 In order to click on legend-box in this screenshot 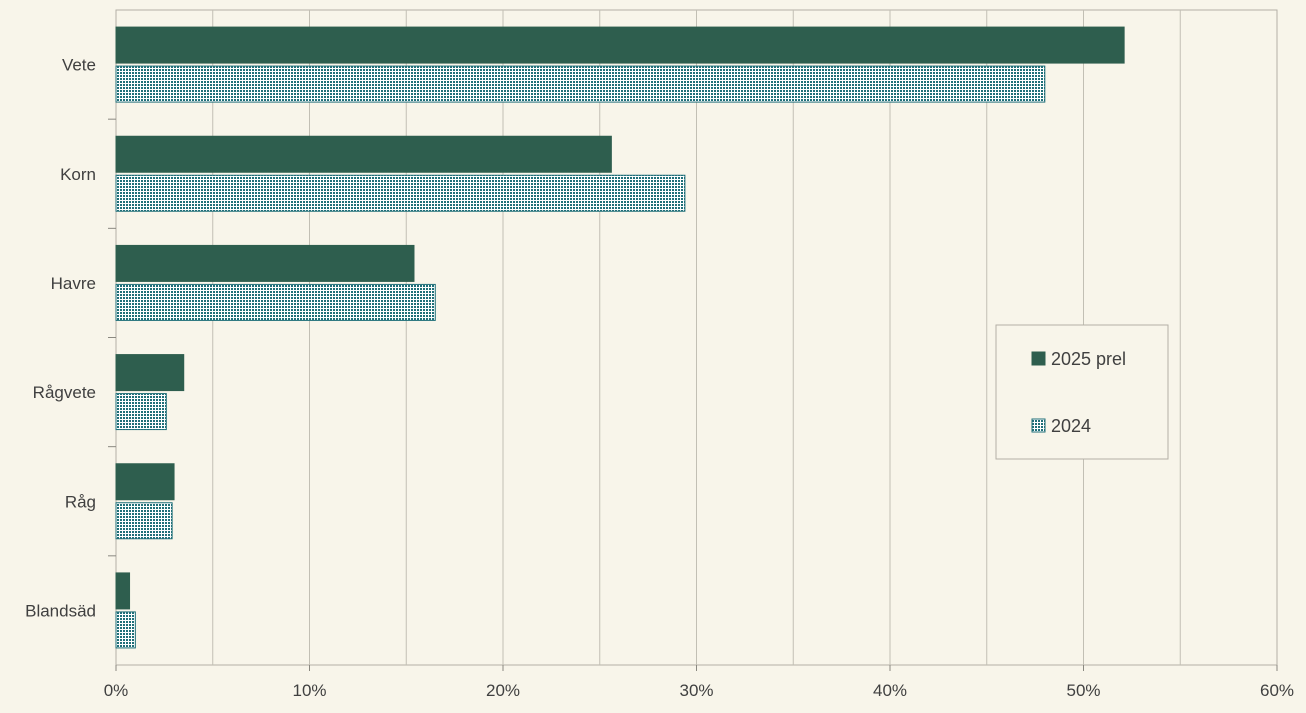, I will do `click(1082, 392)`.